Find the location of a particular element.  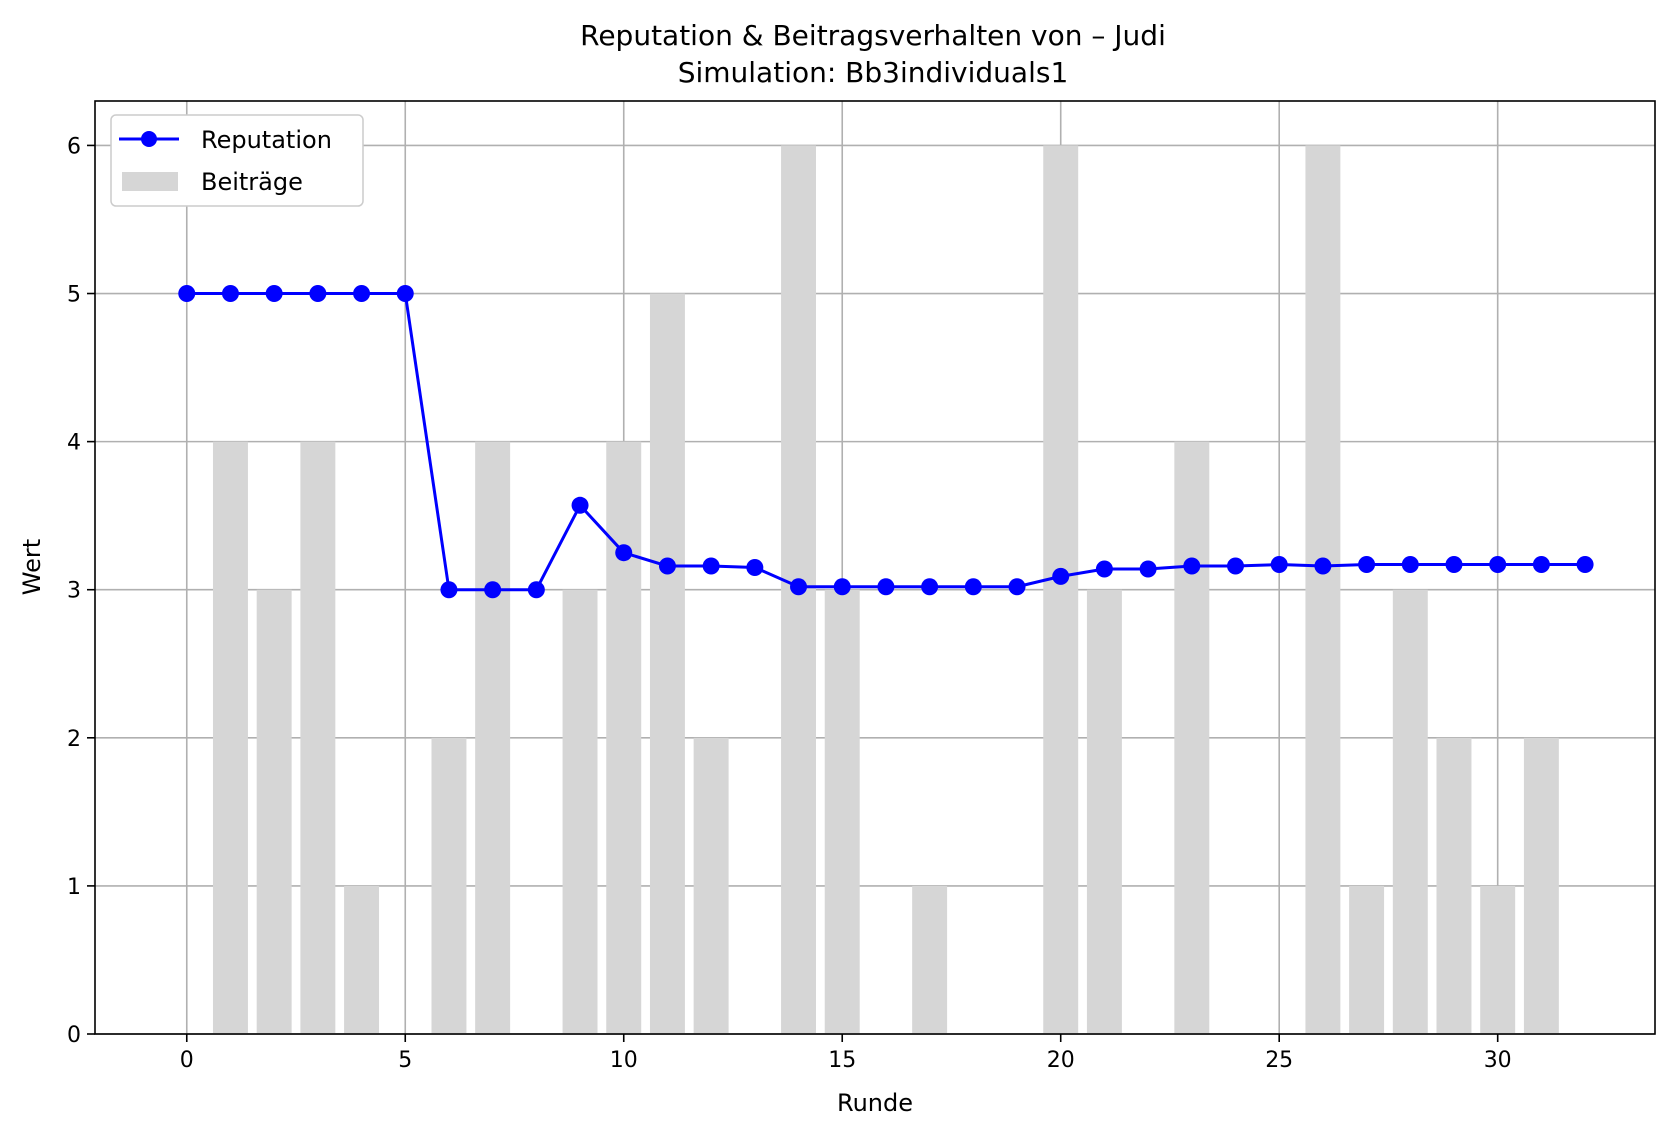

y-tick-label: 1 is located at coordinates (74, 887).